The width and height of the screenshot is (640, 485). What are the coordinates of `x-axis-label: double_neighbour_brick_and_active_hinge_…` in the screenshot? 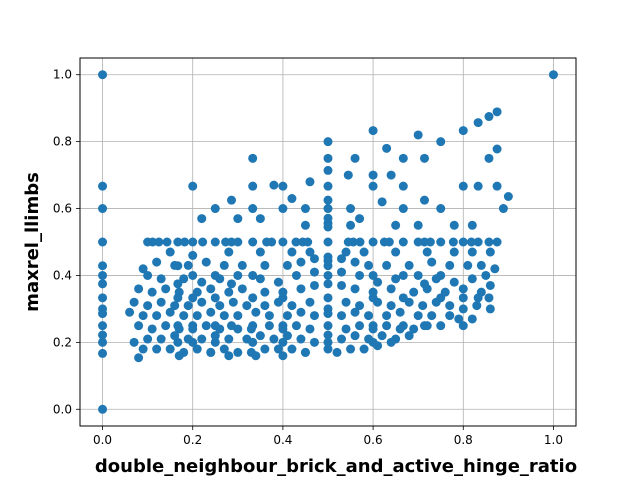 It's located at (336, 466).